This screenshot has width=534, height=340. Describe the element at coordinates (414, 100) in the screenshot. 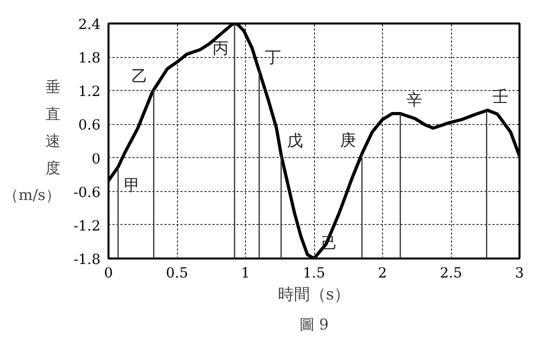

I see `ref-line-label: 辛` at that location.